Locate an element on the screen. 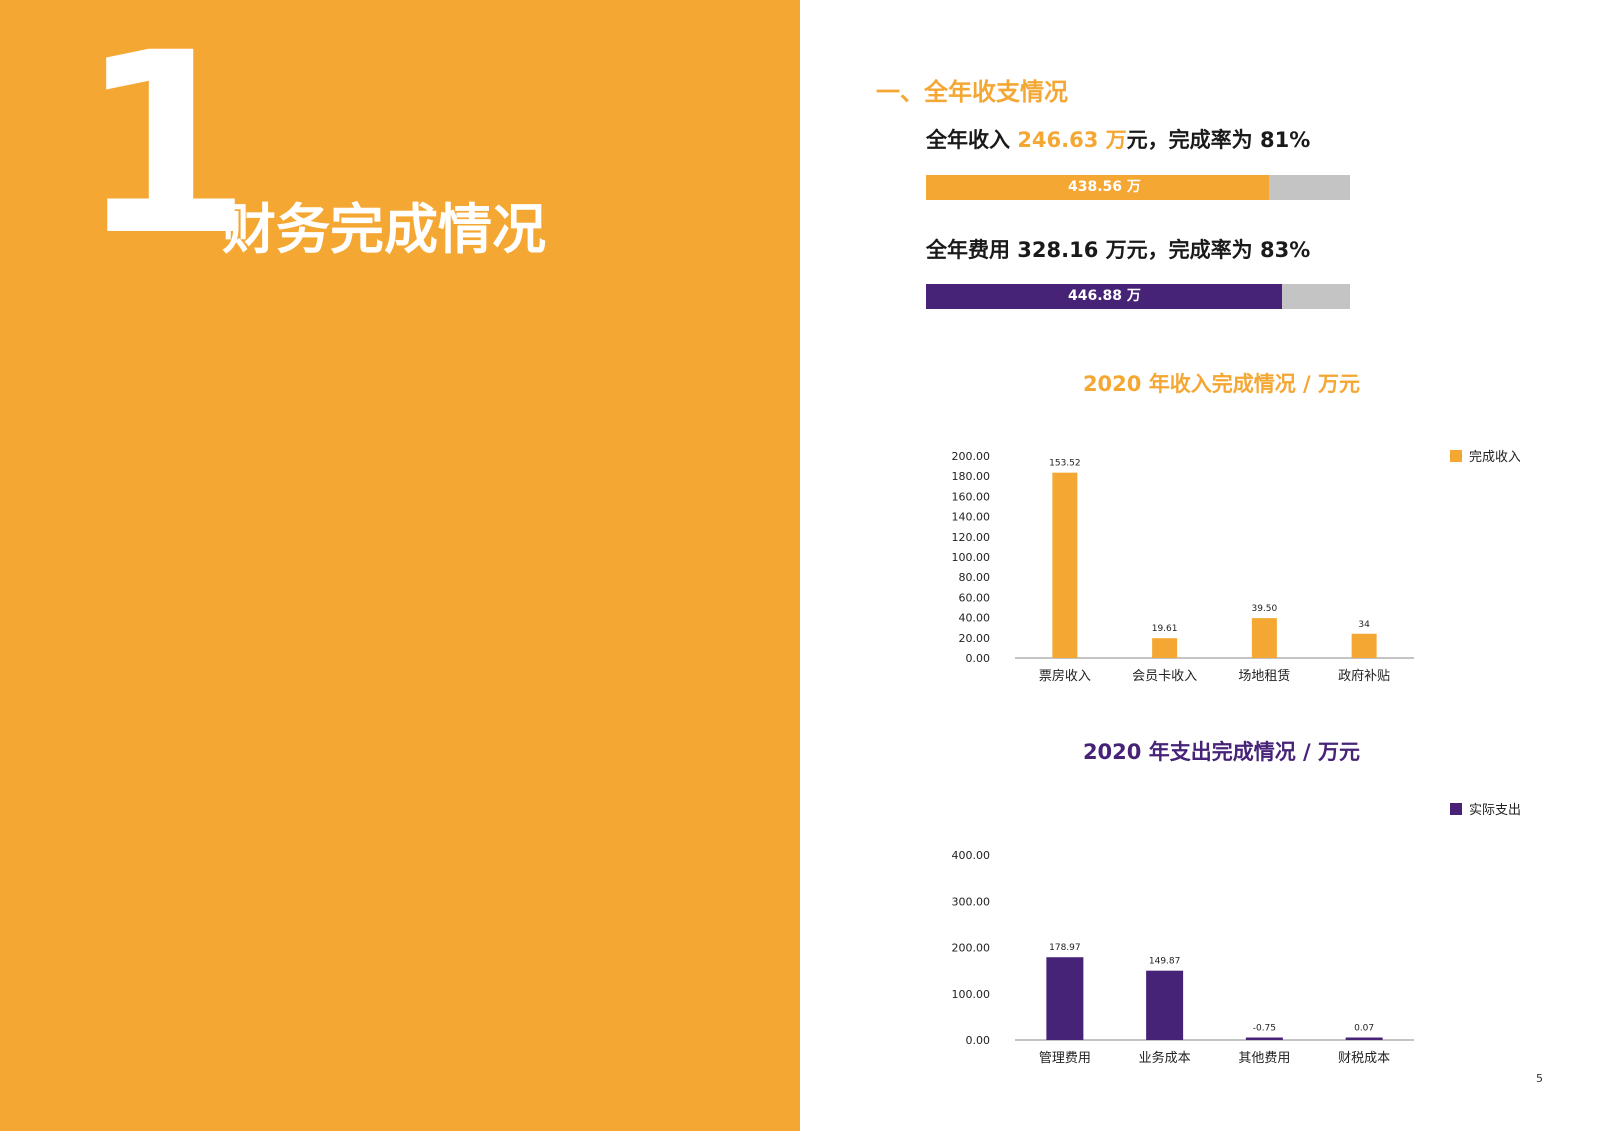 The image size is (1600, 1131). income-y-tick-label: 80.00 is located at coordinates (975, 577).